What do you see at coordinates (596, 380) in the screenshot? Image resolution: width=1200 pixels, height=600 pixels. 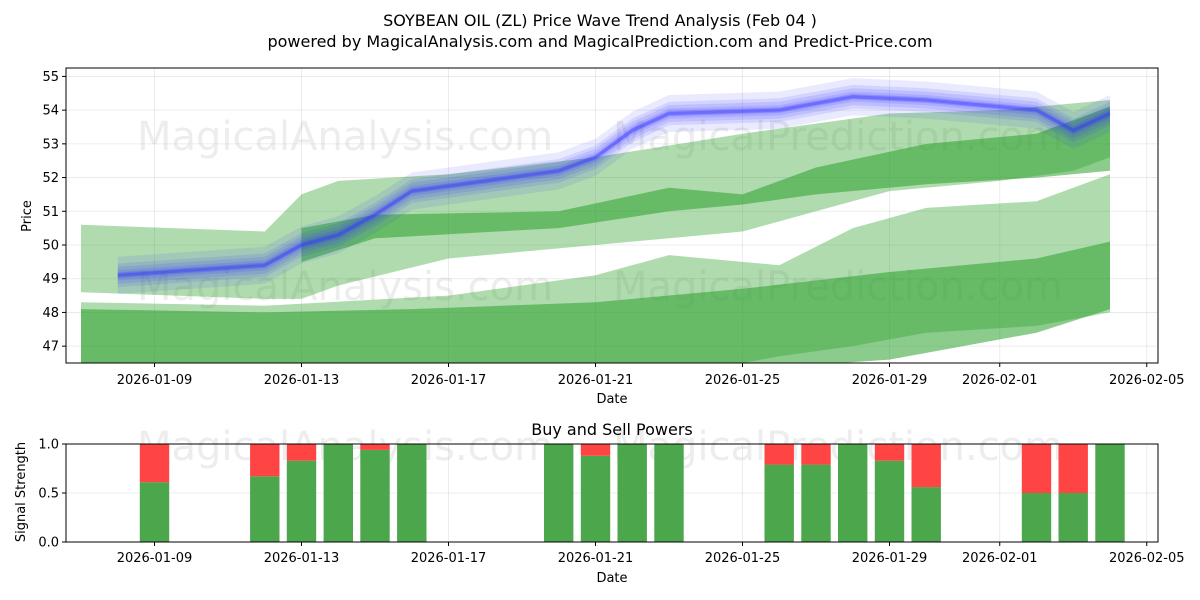 I see `price-x-tick-label: 2026-01-21` at bounding box center [596, 380].